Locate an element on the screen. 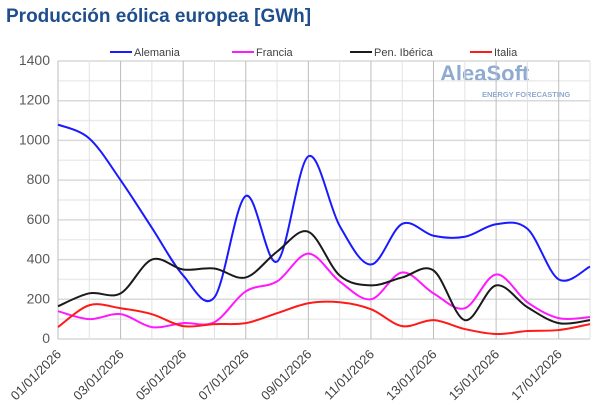 The width and height of the screenshot is (600, 418). x-tick-label: 07/01/2026 is located at coordinates (223, 375).